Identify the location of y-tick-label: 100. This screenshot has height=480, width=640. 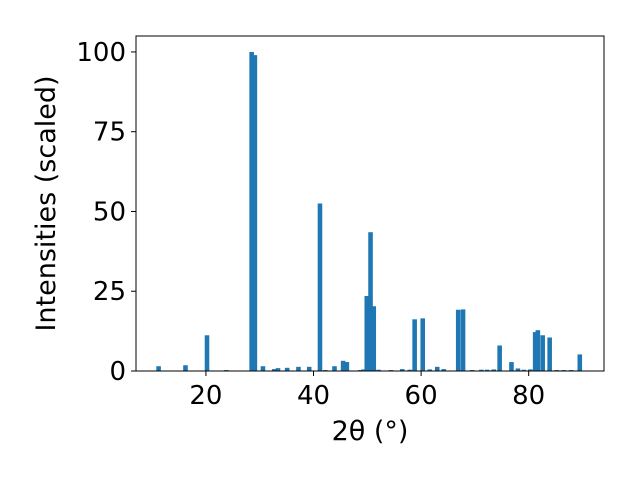
(101, 53).